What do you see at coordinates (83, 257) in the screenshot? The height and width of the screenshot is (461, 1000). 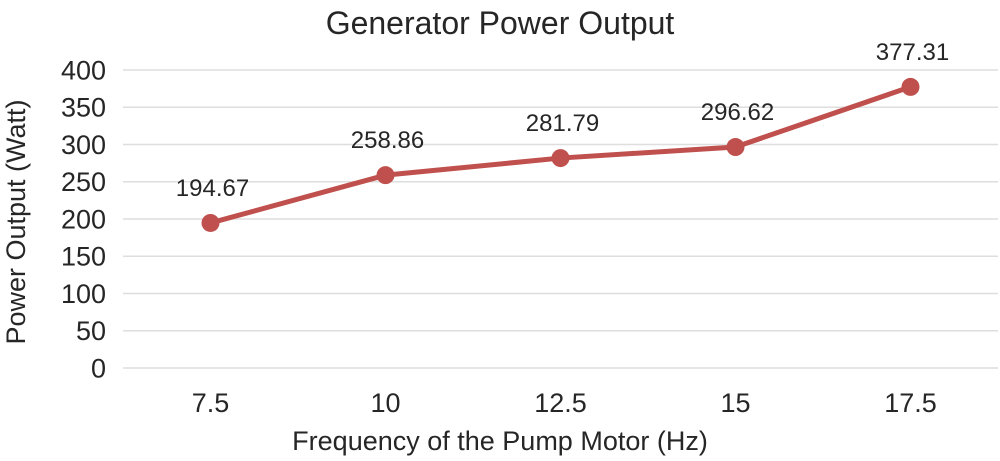 I see `y-tick-label: 150` at bounding box center [83, 257].